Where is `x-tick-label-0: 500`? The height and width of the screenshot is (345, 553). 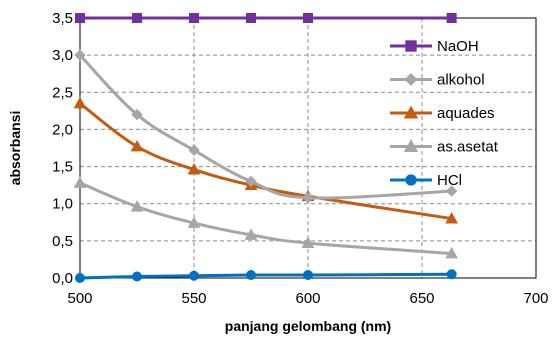
x-tick-label-0: 500 is located at coordinates (79, 298).